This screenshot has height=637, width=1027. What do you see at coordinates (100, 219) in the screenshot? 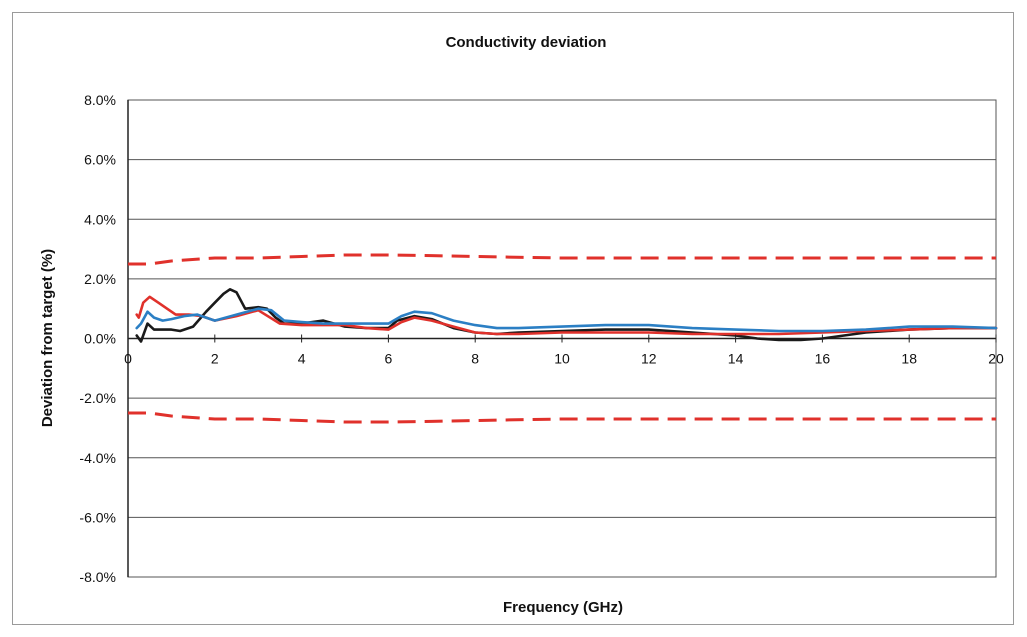
I see `y-tick-label: 4.0%` at bounding box center [100, 219].